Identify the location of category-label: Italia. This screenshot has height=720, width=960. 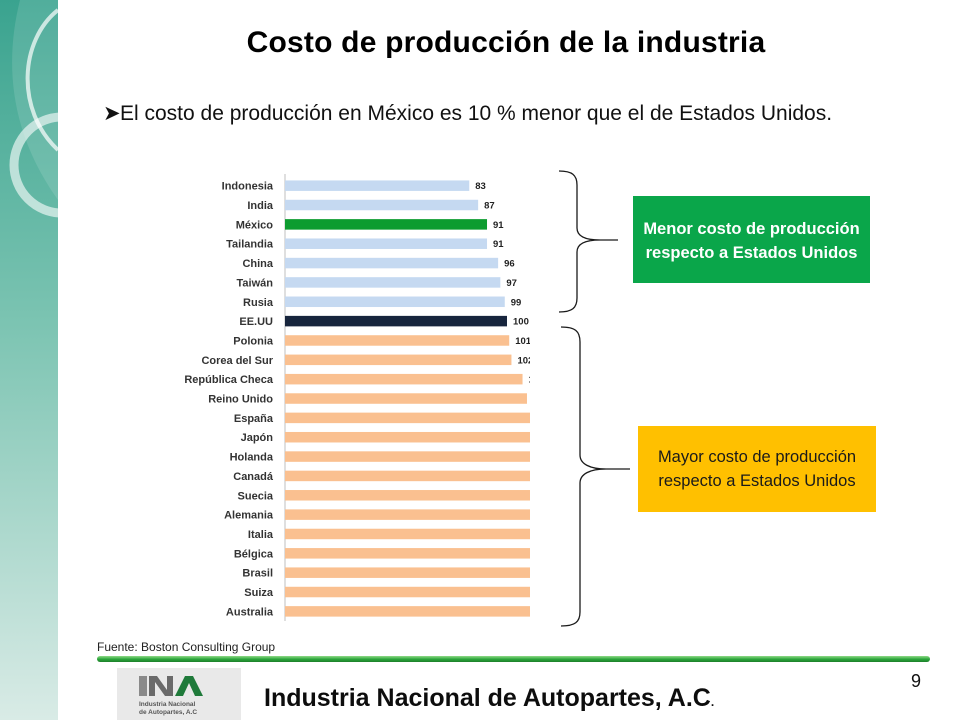
(261, 535).